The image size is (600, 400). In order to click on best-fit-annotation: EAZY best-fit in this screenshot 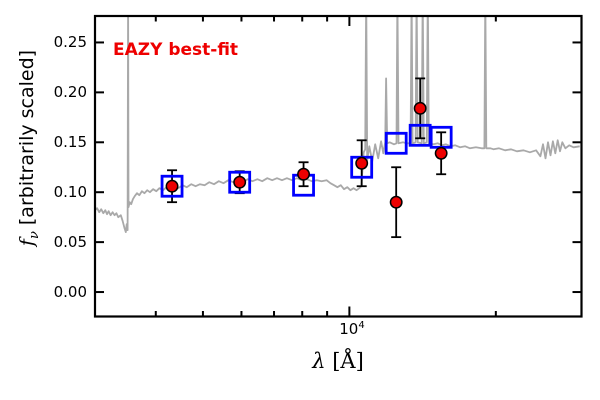, I will do `click(176, 50)`.